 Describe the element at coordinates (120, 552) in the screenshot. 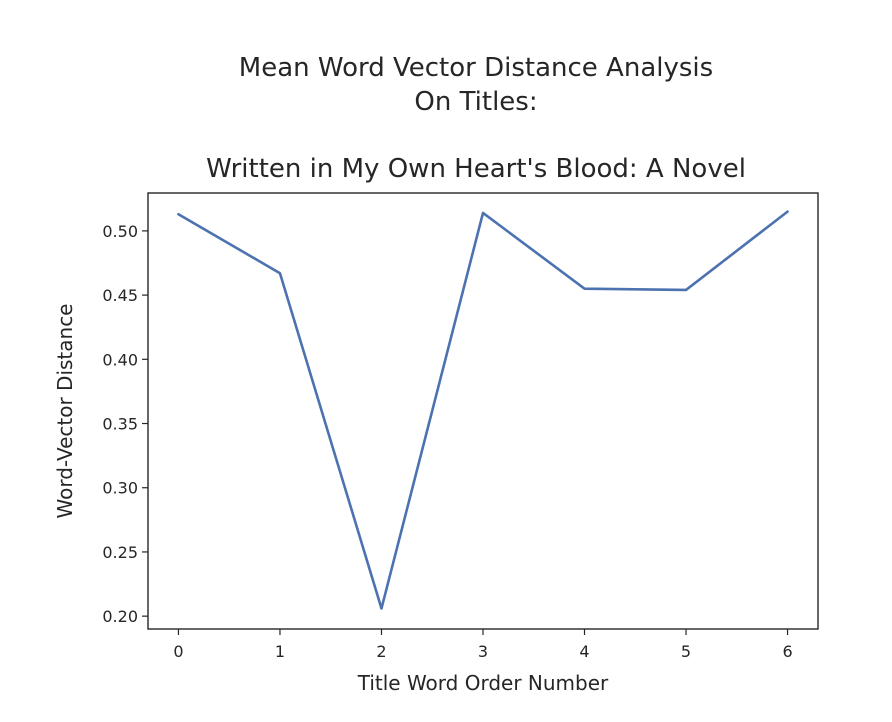

I see `y-tick-label-1: 0.25` at that location.